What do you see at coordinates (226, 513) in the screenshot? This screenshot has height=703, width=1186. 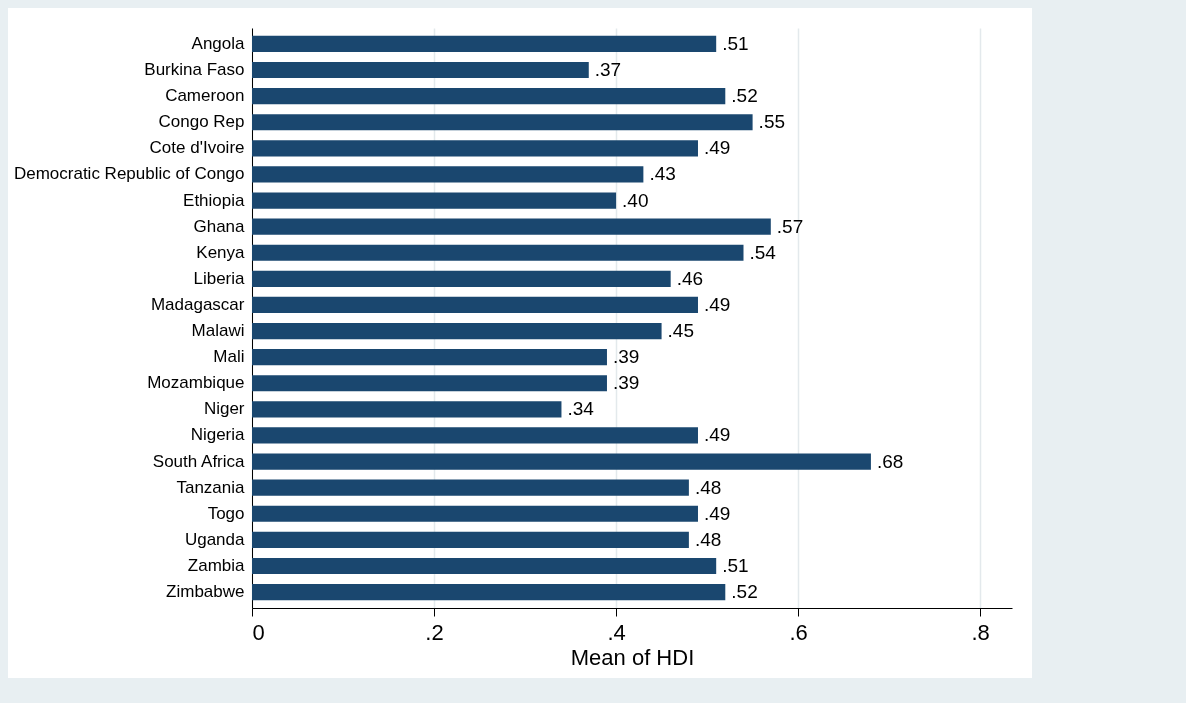 I see `y-tick-label: Togo` at bounding box center [226, 513].